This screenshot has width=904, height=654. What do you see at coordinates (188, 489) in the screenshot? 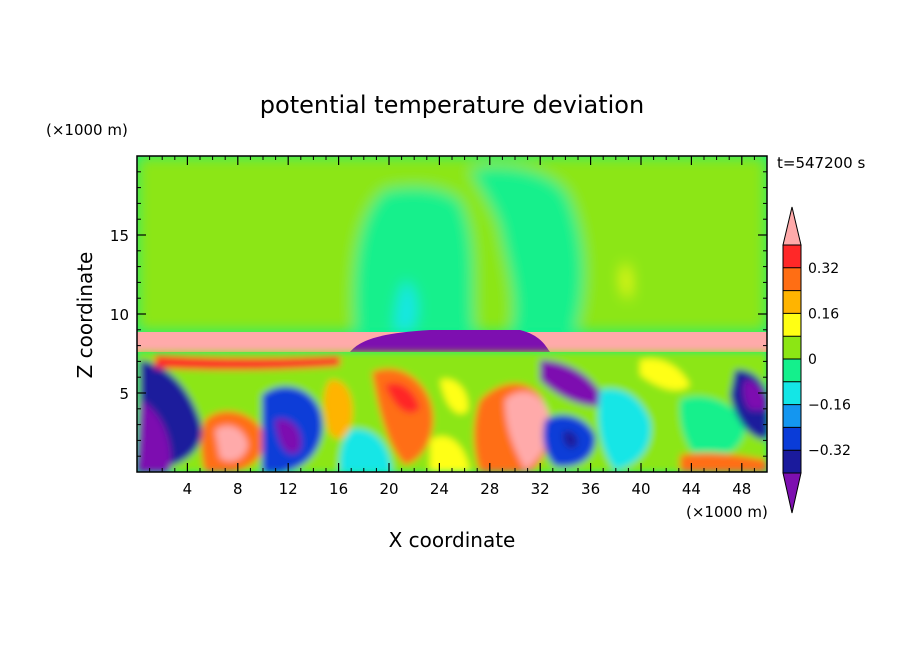
I see `x-tick-label: 4` at bounding box center [188, 489].